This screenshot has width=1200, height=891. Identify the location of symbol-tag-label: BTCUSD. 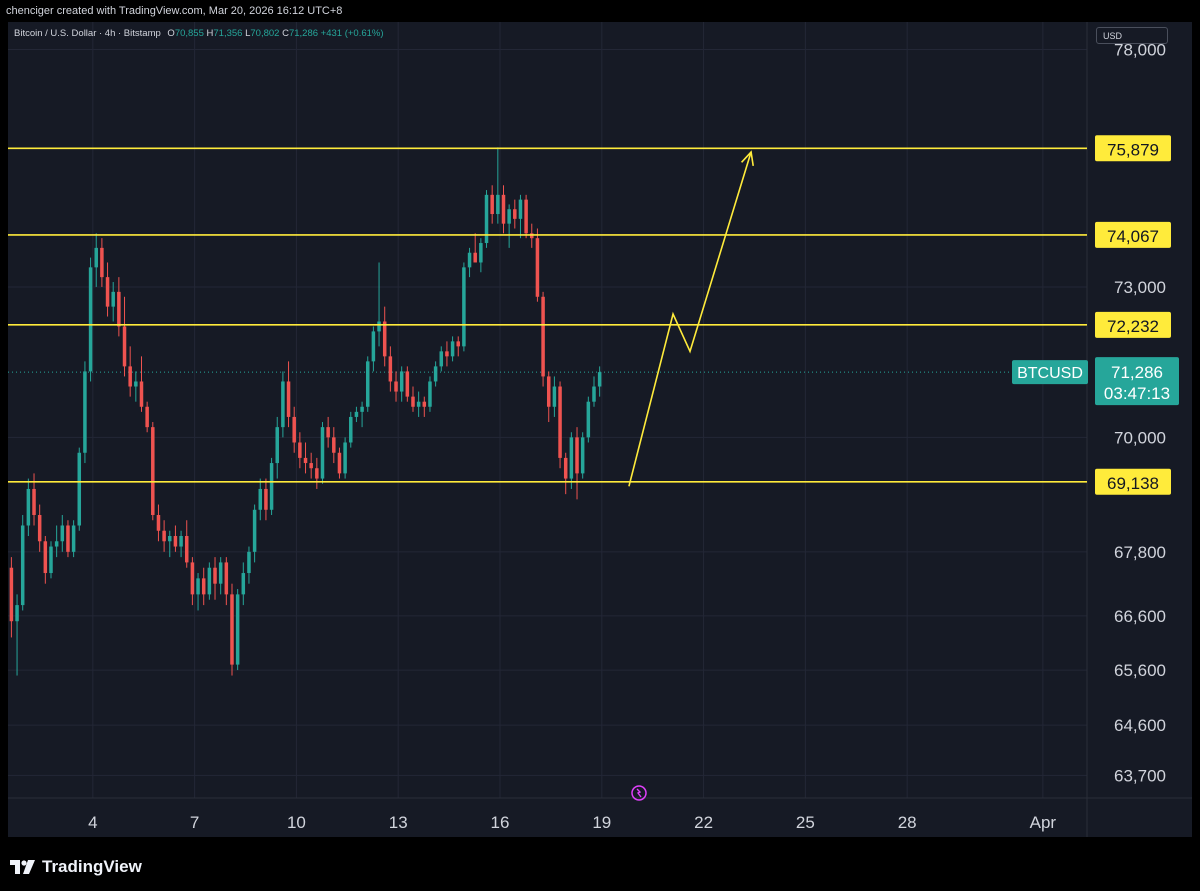
(1050, 373).